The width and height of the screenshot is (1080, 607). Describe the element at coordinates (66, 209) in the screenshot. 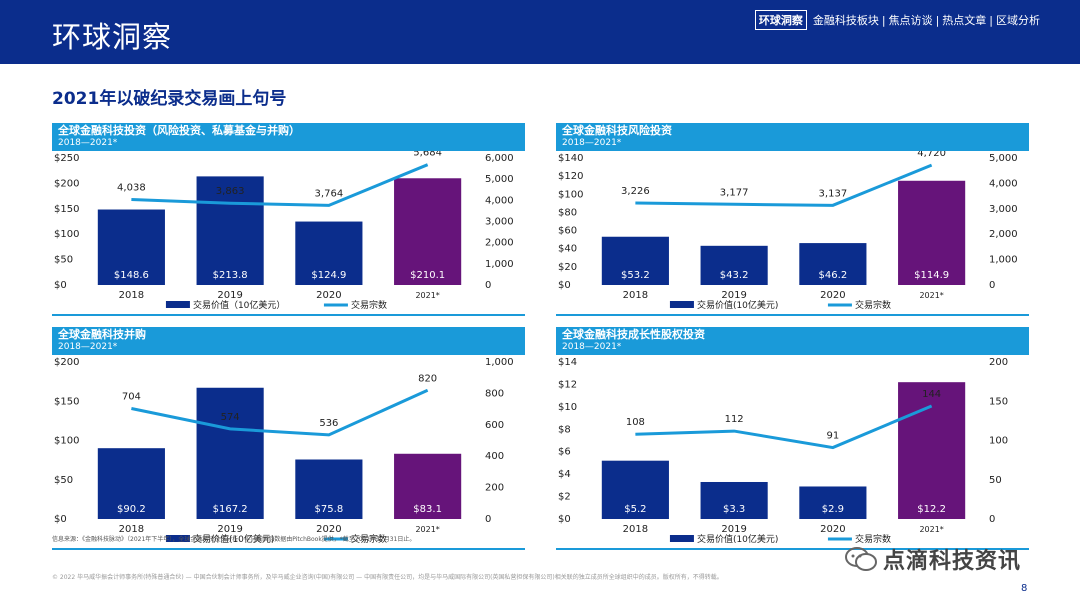

I see `y-left-tick-label: $150` at that location.